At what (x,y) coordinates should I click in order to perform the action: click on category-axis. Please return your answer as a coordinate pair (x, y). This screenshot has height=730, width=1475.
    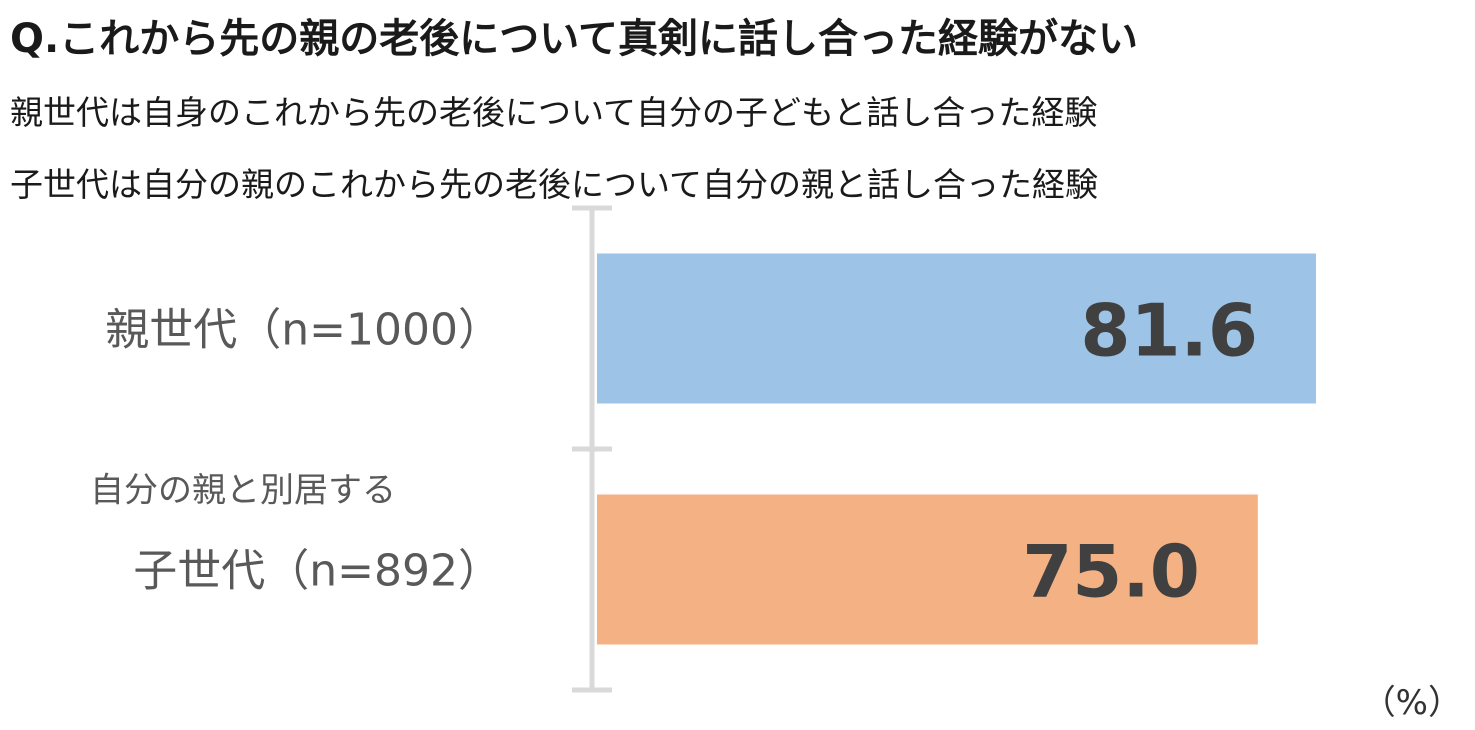
    Looking at the image, I should click on (592, 449).